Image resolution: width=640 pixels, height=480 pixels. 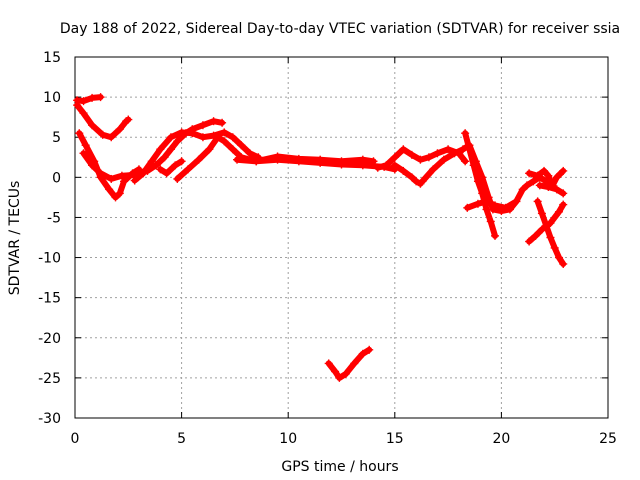 I want to click on y-tick-label: 10, so click(x=52, y=98).